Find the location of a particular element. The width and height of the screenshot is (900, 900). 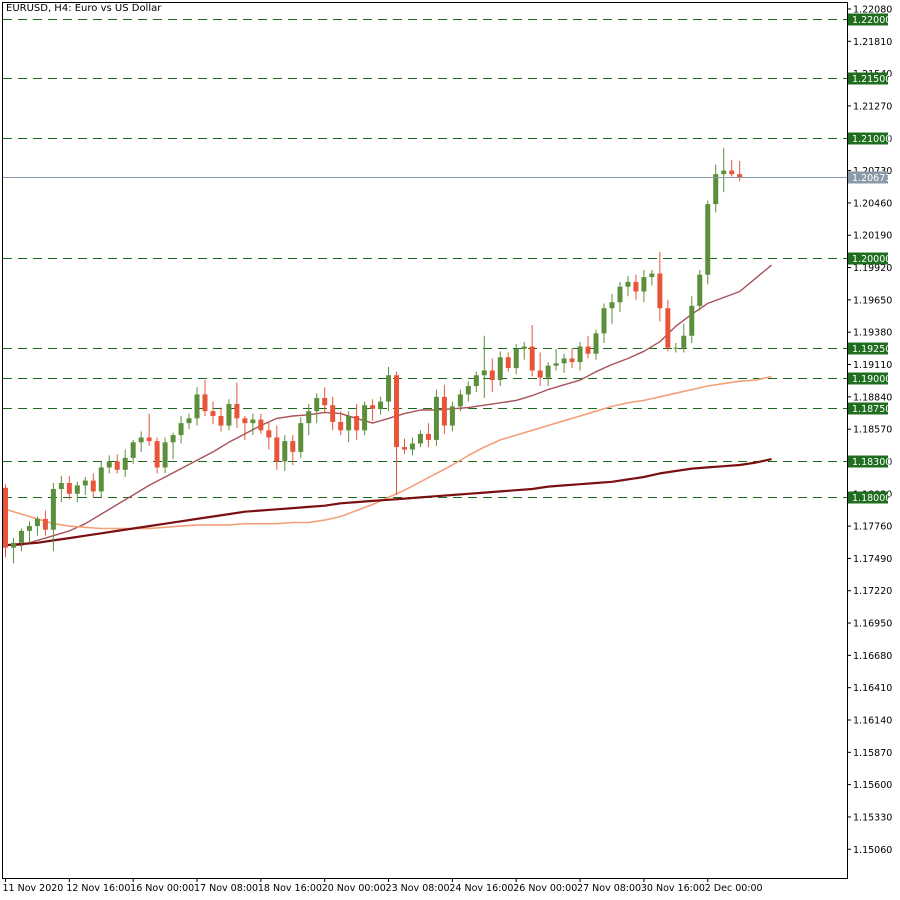

level-label-bg is located at coordinates (868, 258).